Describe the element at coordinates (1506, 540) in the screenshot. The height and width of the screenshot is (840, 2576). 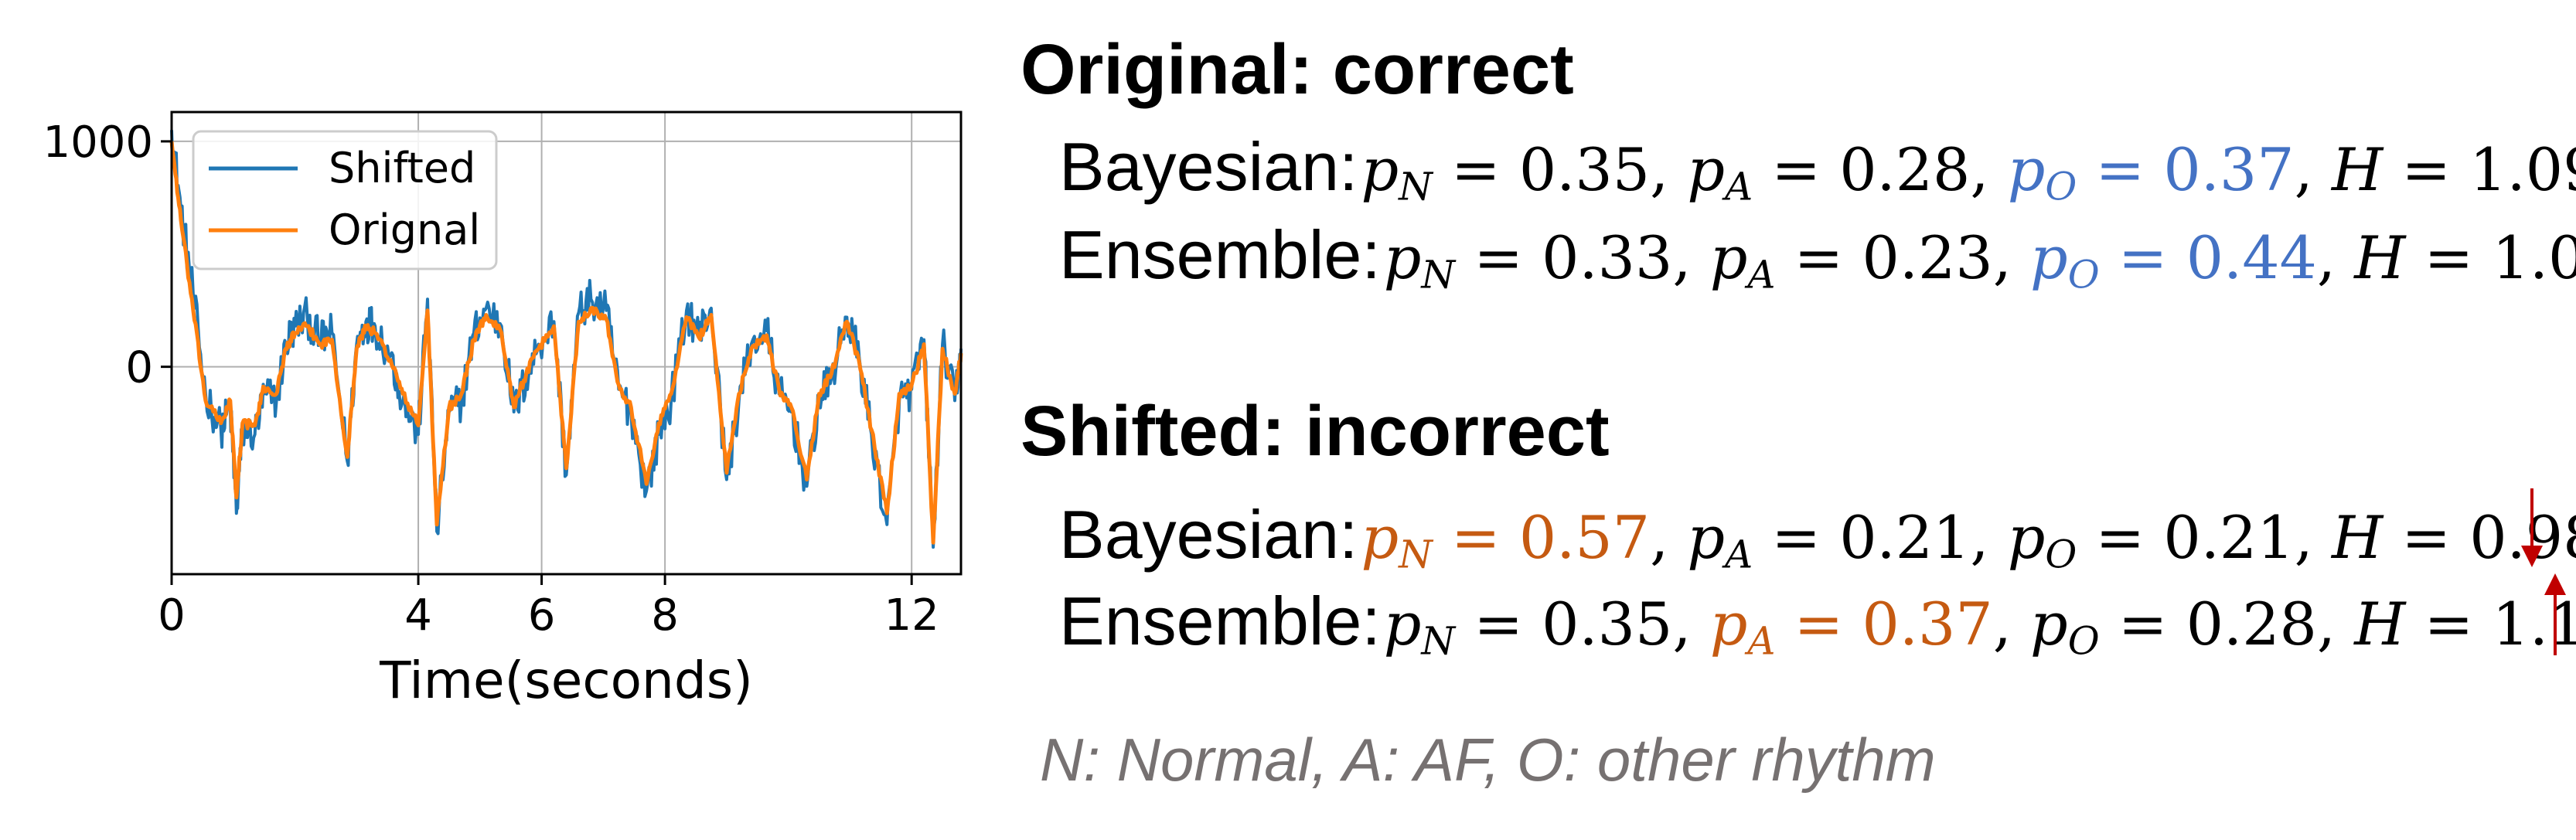
I see `pN-term: pN = 0.57` at that location.